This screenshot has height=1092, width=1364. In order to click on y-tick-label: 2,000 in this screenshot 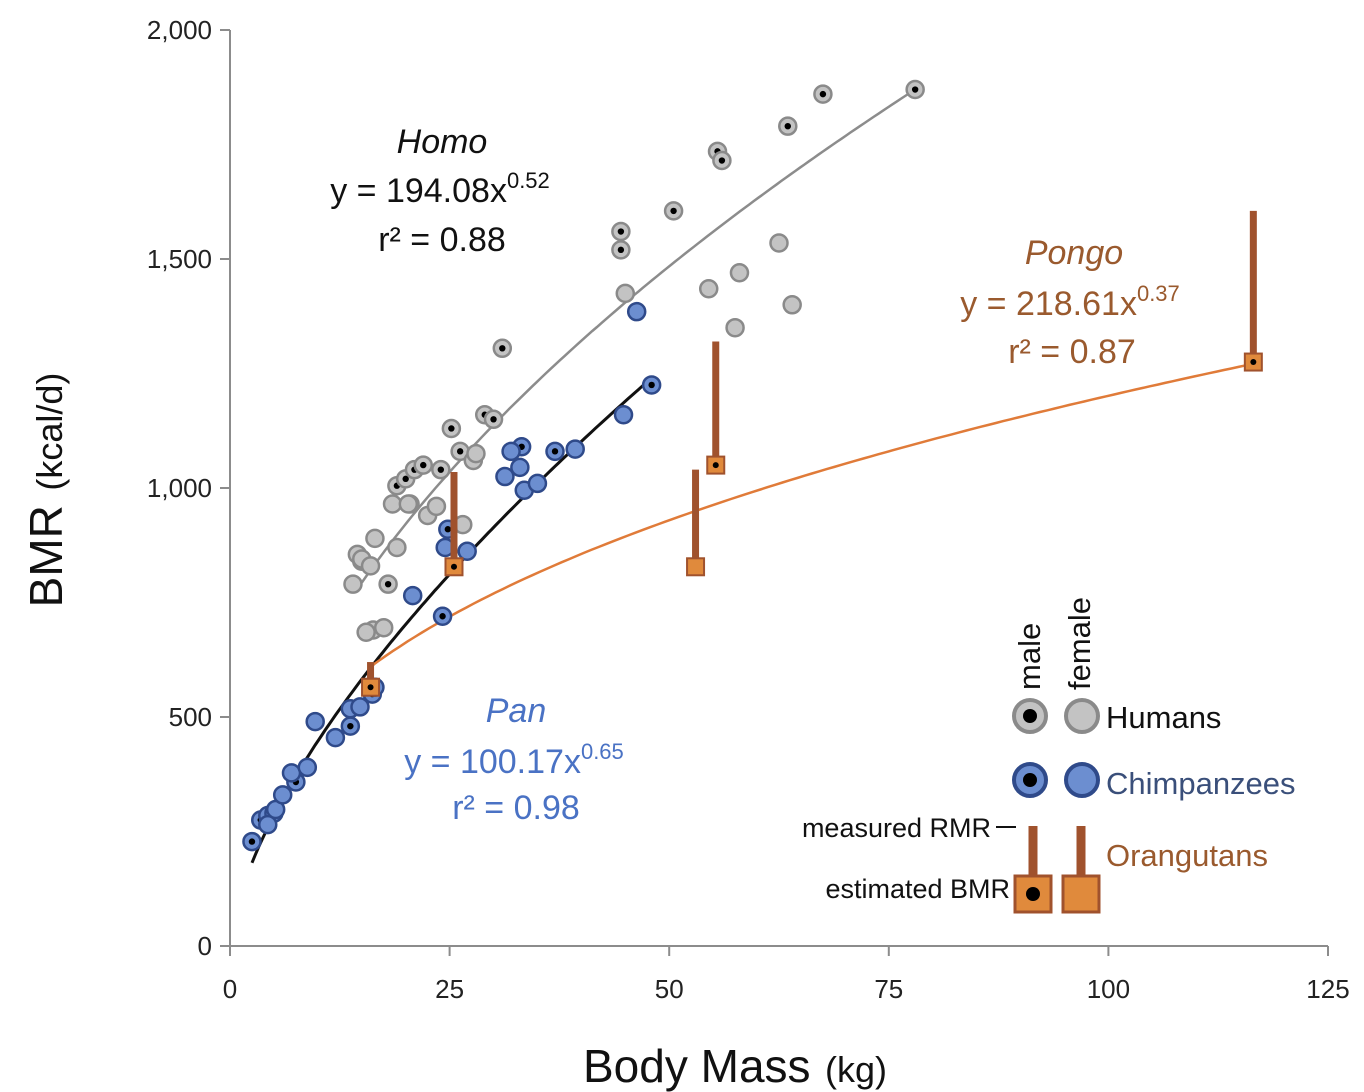, I will do `click(179, 30)`.